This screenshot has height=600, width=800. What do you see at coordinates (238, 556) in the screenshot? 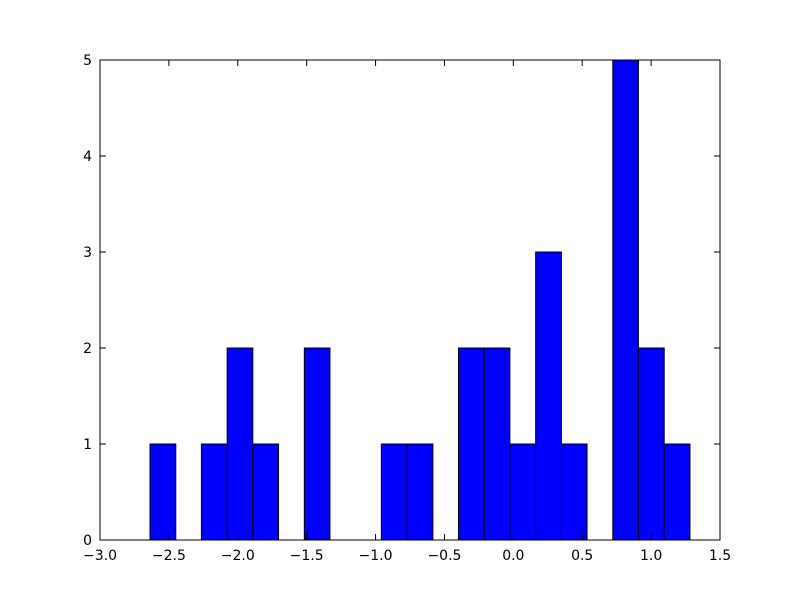
I see `x-tick-label: −2.0` at bounding box center [238, 556].